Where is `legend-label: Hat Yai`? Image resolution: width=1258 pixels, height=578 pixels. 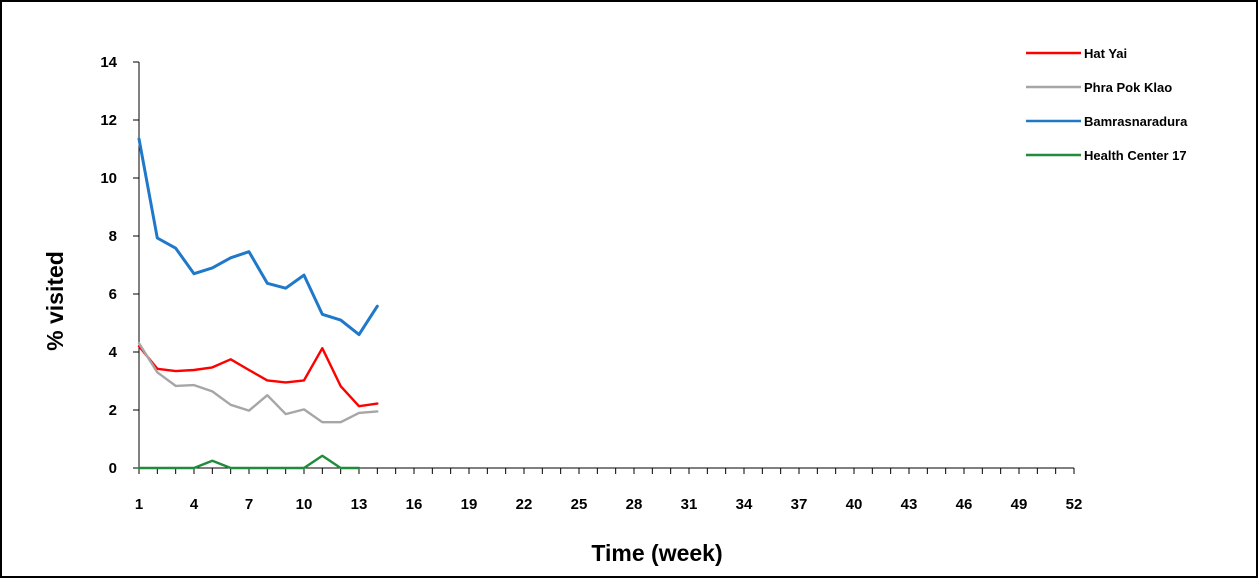
legend-label: Hat Yai is located at coordinates (1105, 53).